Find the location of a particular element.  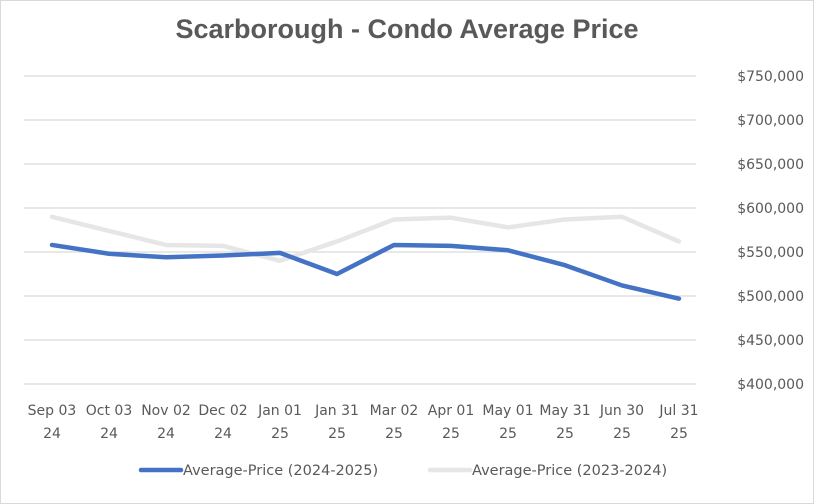

x-tick-label: May 31 is located at coordinates (564, 411).